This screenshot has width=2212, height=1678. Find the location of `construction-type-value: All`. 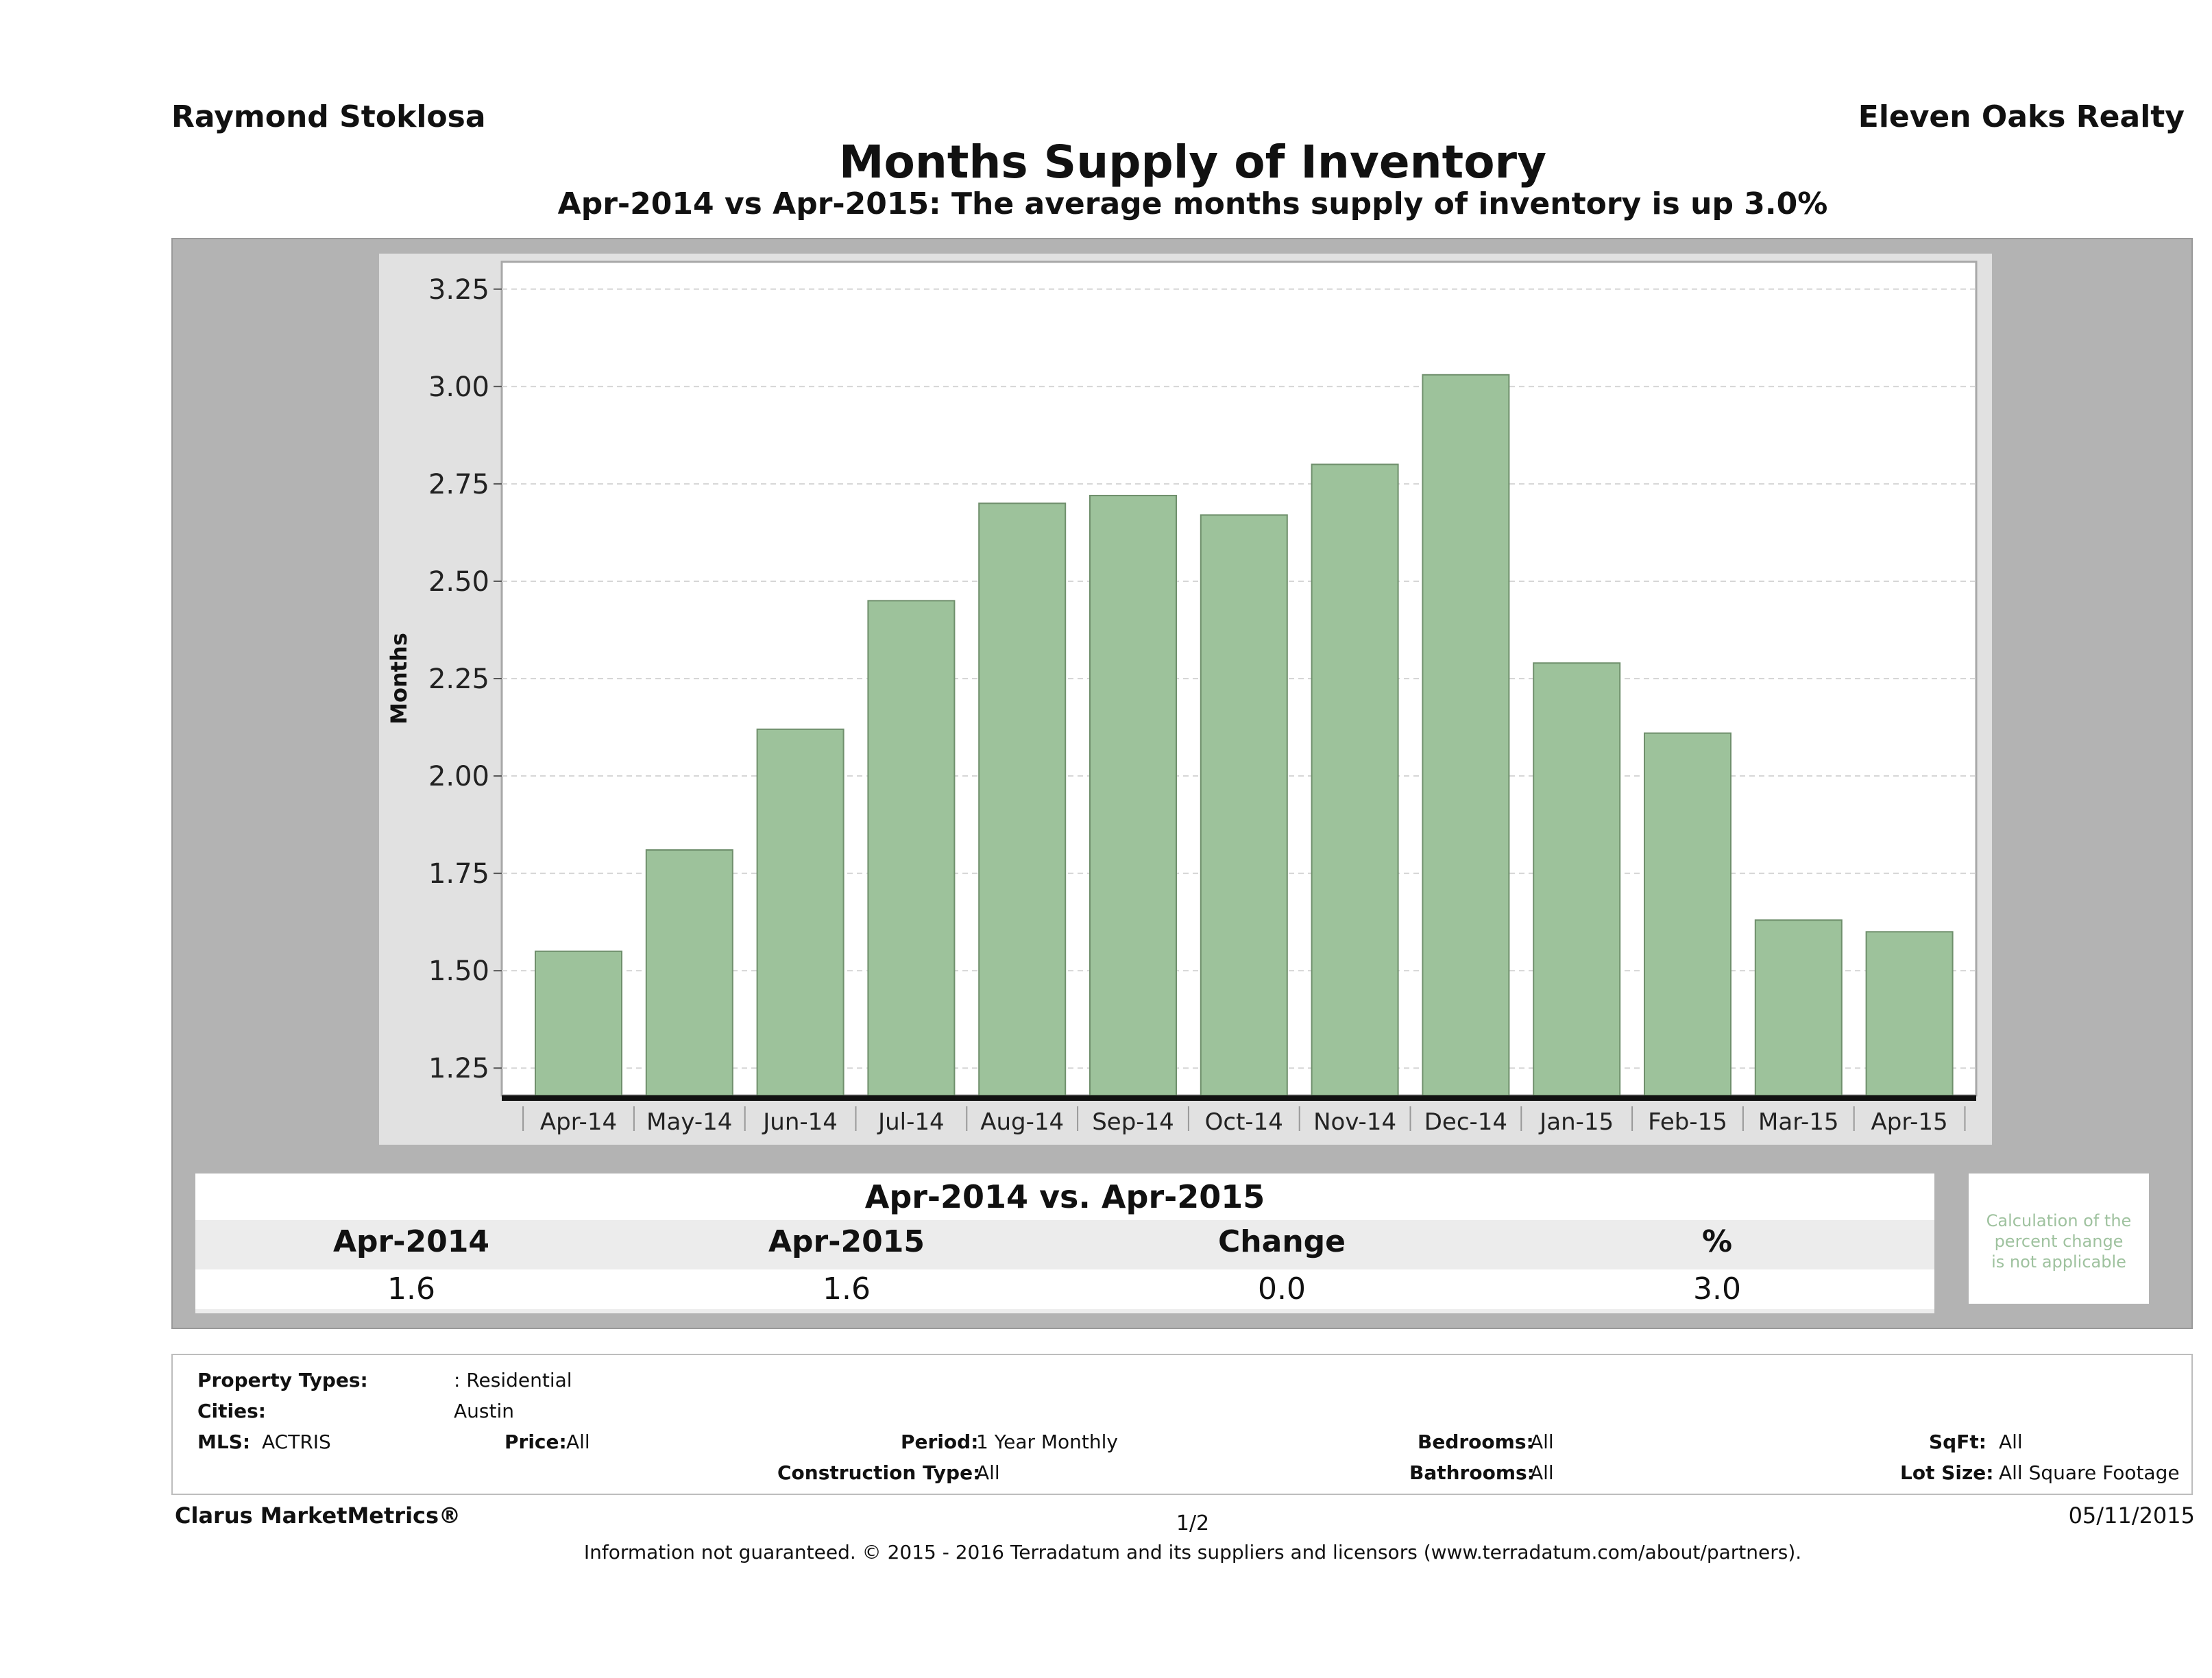

construction-type-value: All is located at coordinates (988, 1472).